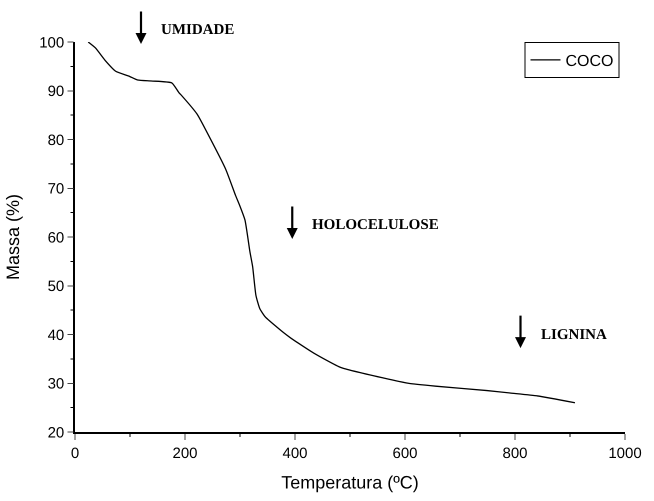 This screenshot has width=654, height=501. I want to click on y-tick-label: 100, so click(51, 43).